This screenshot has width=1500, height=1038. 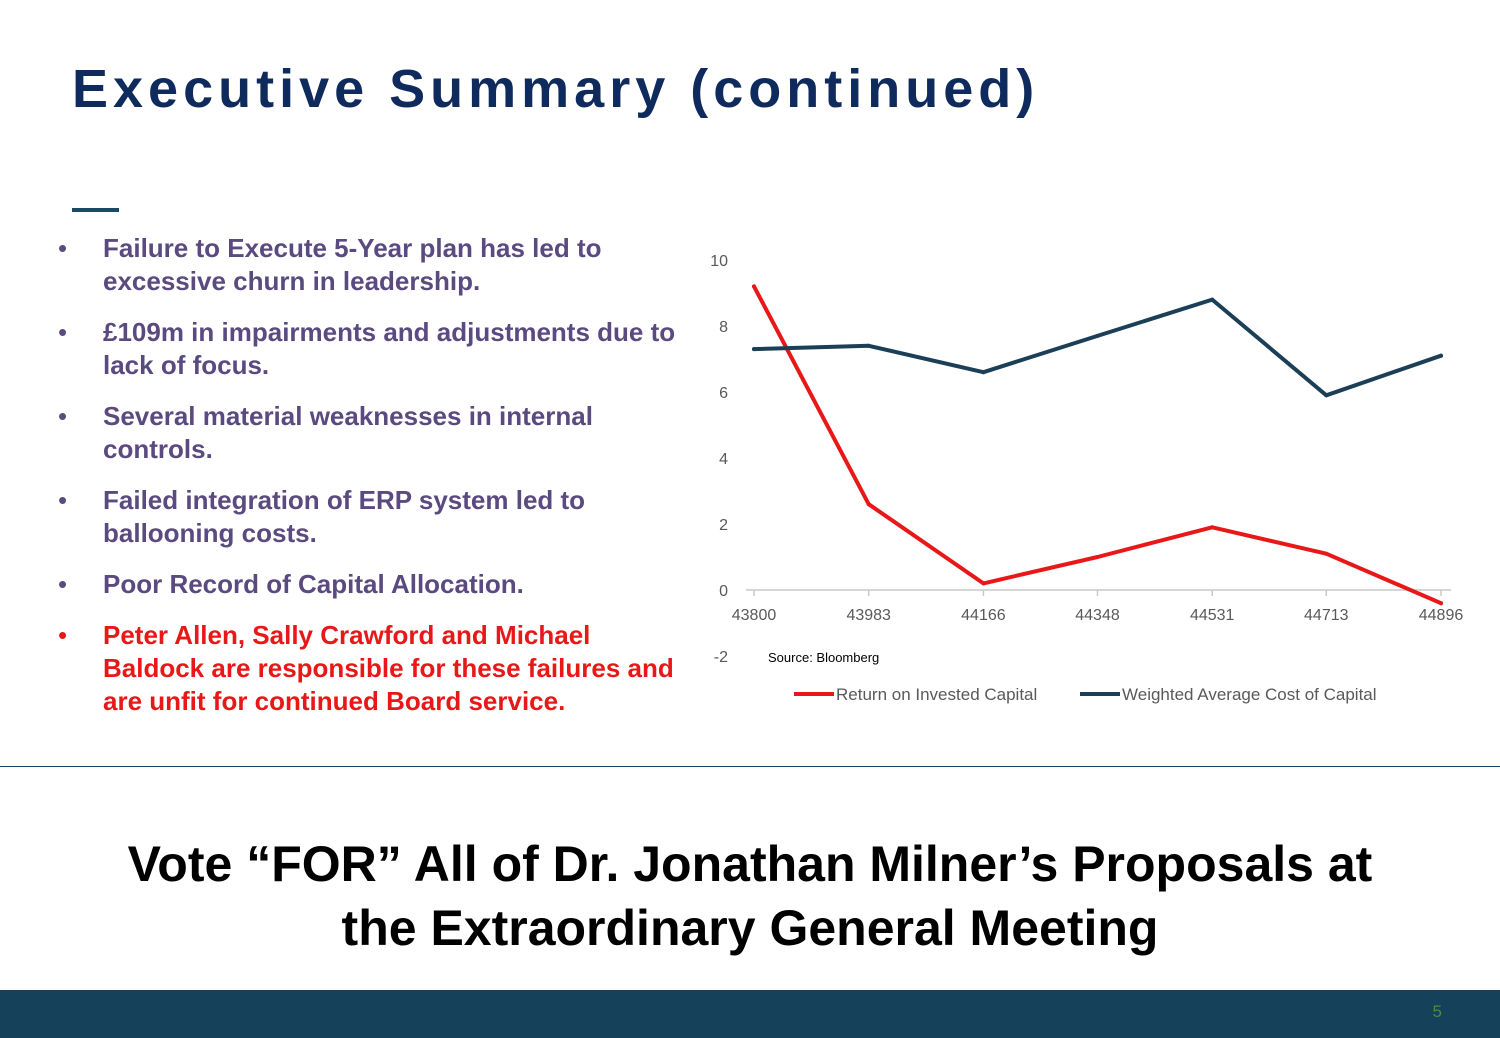 What do you see at coordinates (1441, 615) in the screenshot?
I see `x-tick-label: 44896` at bounding box center [1441, 615].